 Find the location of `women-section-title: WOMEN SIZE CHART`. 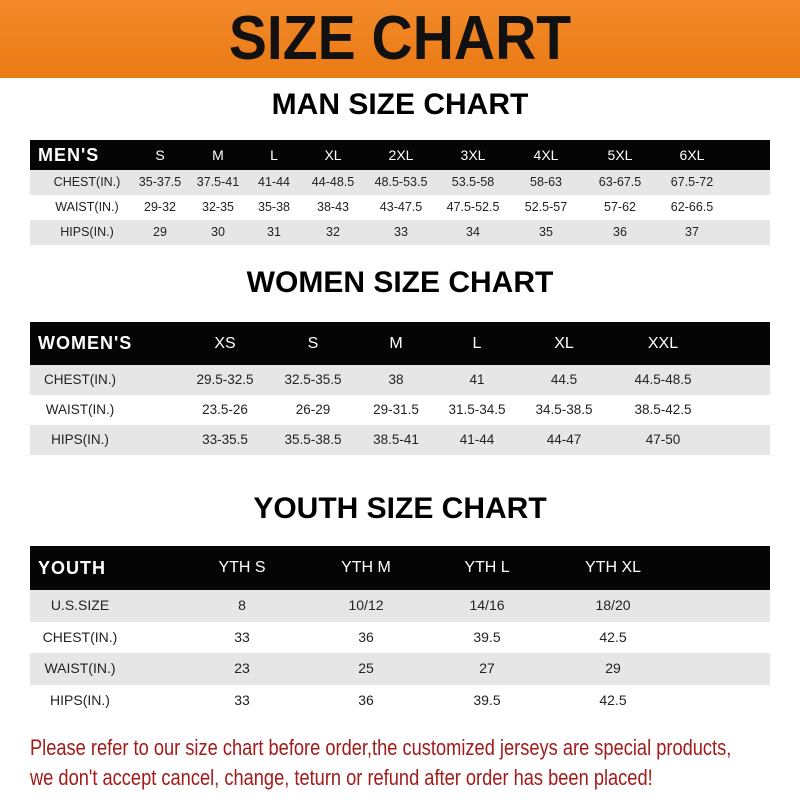

women-section-title: WOMEN SIZE CHART is located at coordinates (400, 282).